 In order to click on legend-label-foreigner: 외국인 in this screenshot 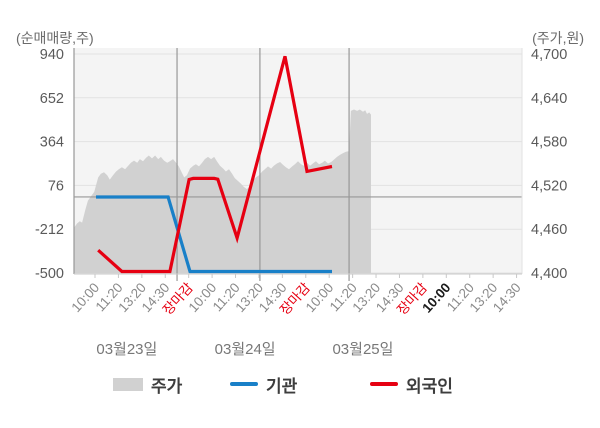, I will do `click(429, 386)`.